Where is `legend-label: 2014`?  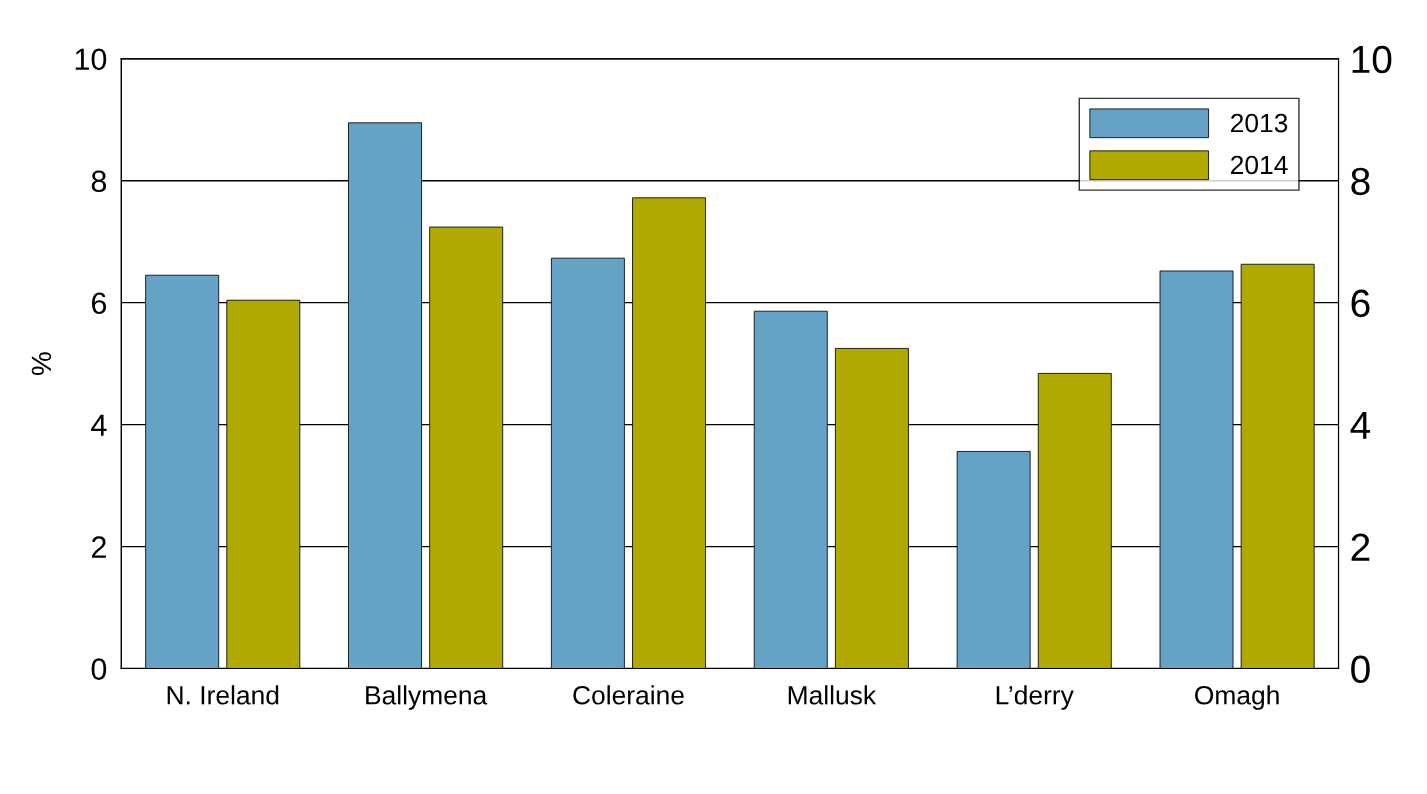 legend-label: 2014 is located at coordinates (1259, 165).